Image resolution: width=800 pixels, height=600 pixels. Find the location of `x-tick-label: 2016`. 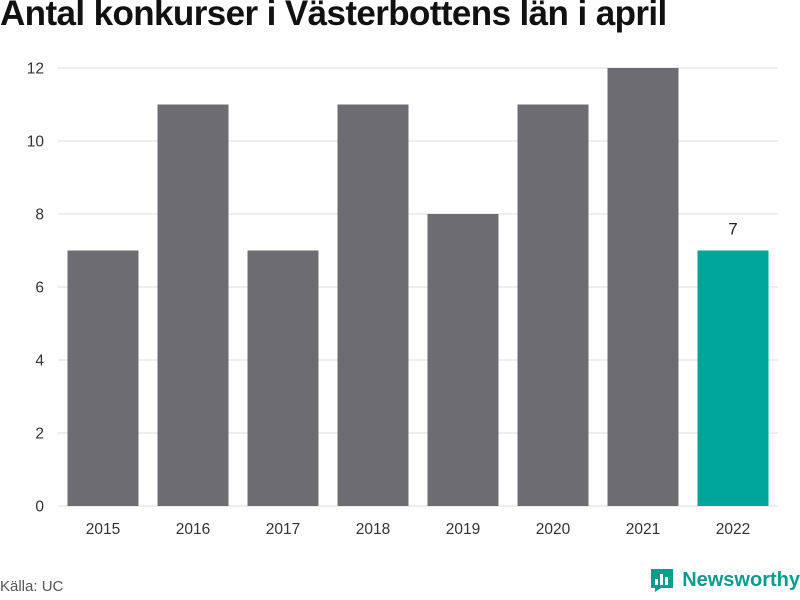

x-tick-label: 2016 is located at coordinates (193, 529).